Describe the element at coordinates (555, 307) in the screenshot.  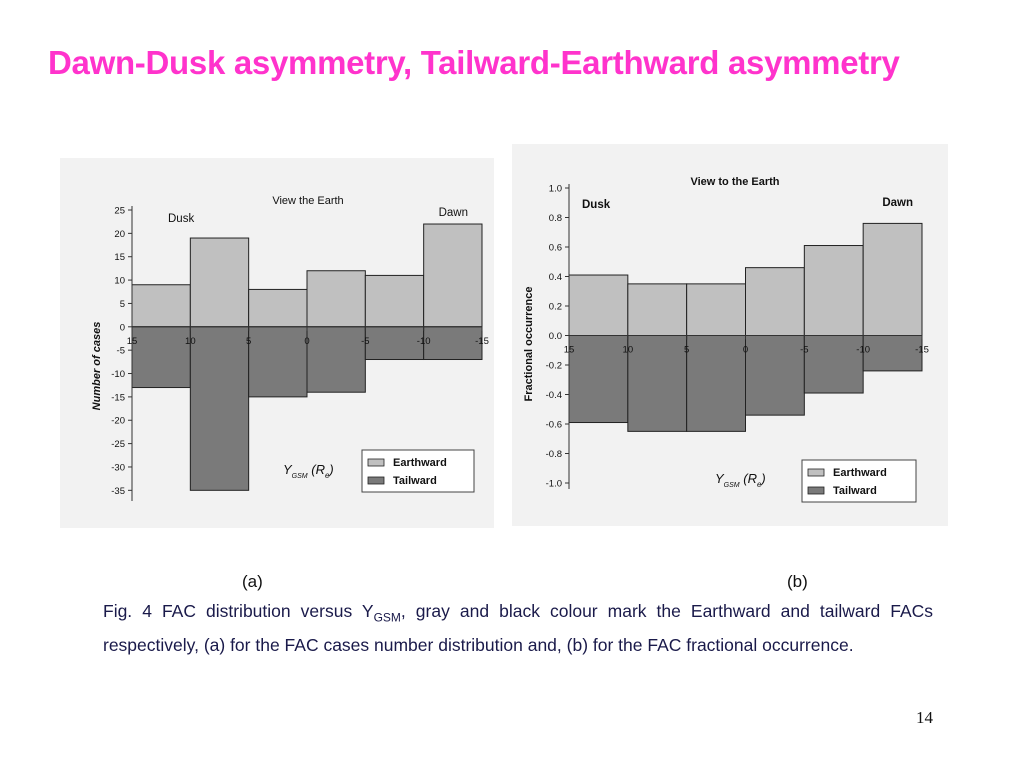
I see `chart-b-y-tick-label: 0.2` at that location.